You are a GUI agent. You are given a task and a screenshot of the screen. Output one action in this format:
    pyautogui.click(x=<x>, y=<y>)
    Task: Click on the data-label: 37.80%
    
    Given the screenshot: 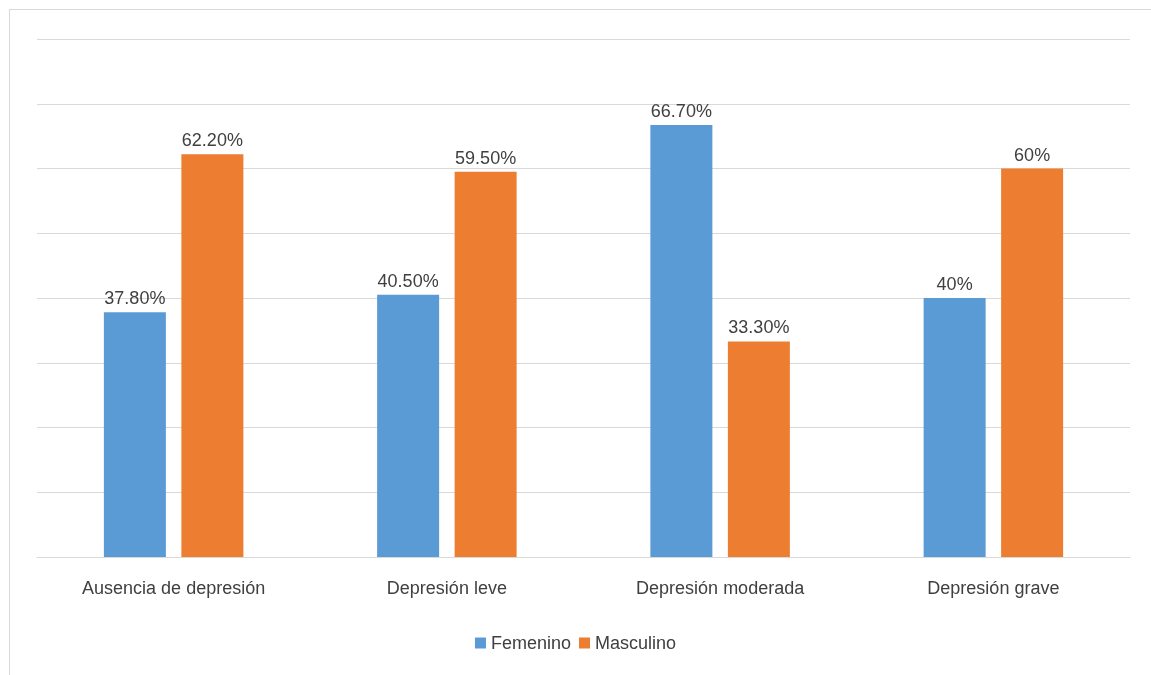 What is the action you would take?
    pyautogui.click(x=135, y=298)
    